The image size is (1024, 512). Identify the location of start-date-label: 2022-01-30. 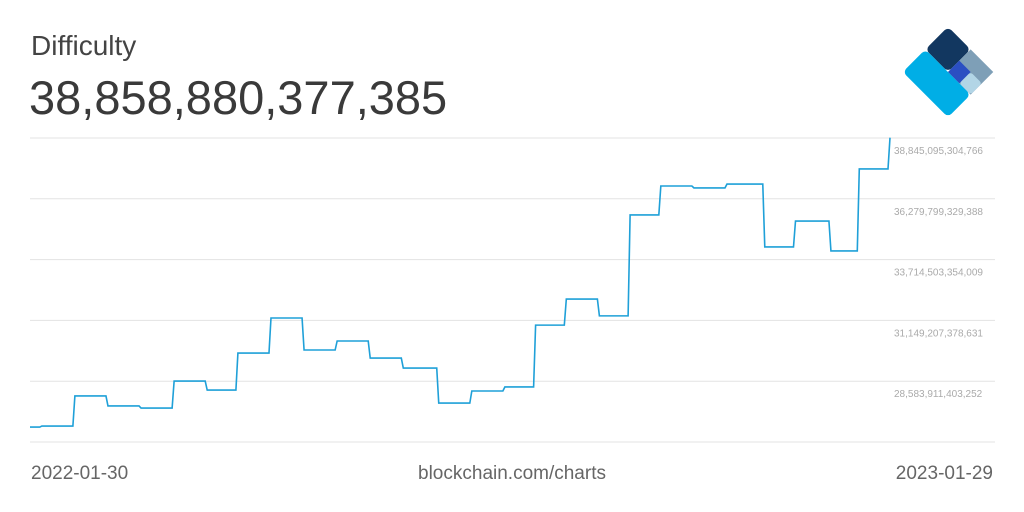
(80, 473).